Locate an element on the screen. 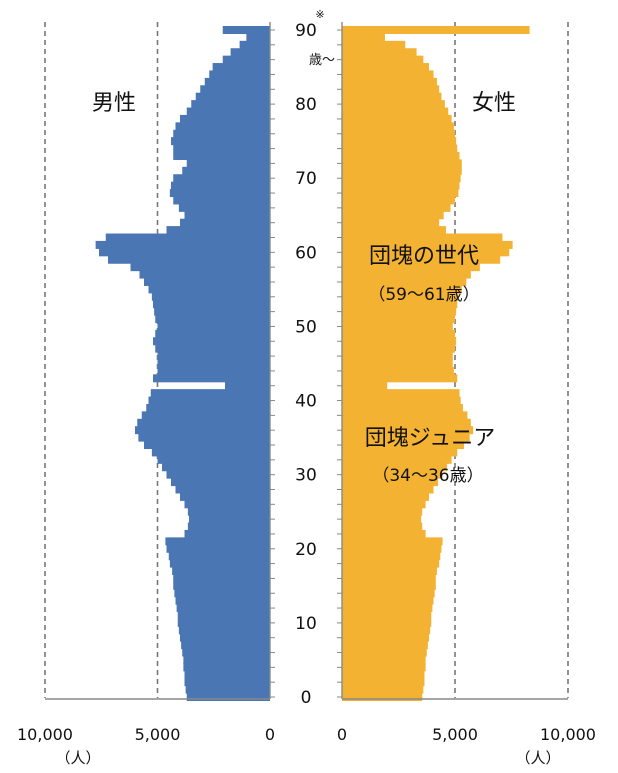 The width and height of the screenshot is (618, 773). male-panel-label: 男性 is located at coordinates (114, 103).